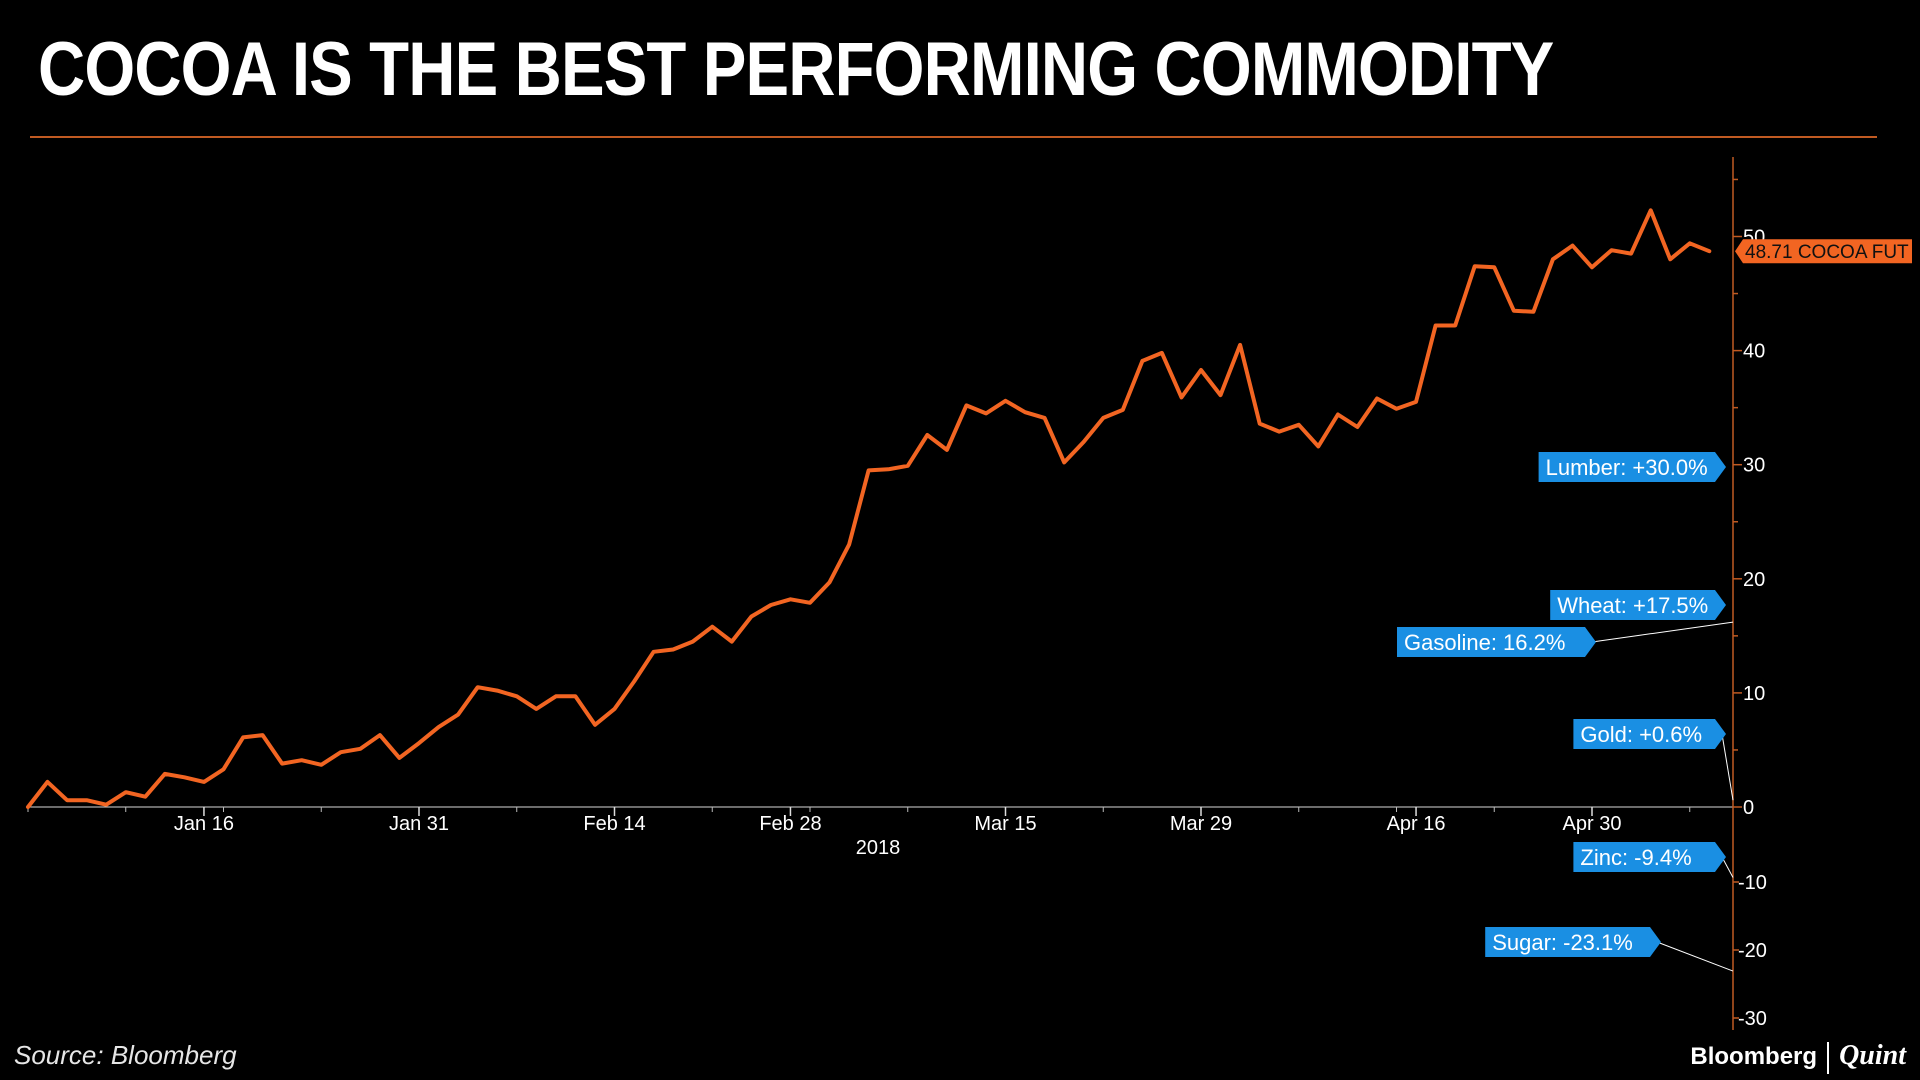  Describe the element at coordinates (1828, 1057) in the screenshot. I see `brand-separator` at that location.